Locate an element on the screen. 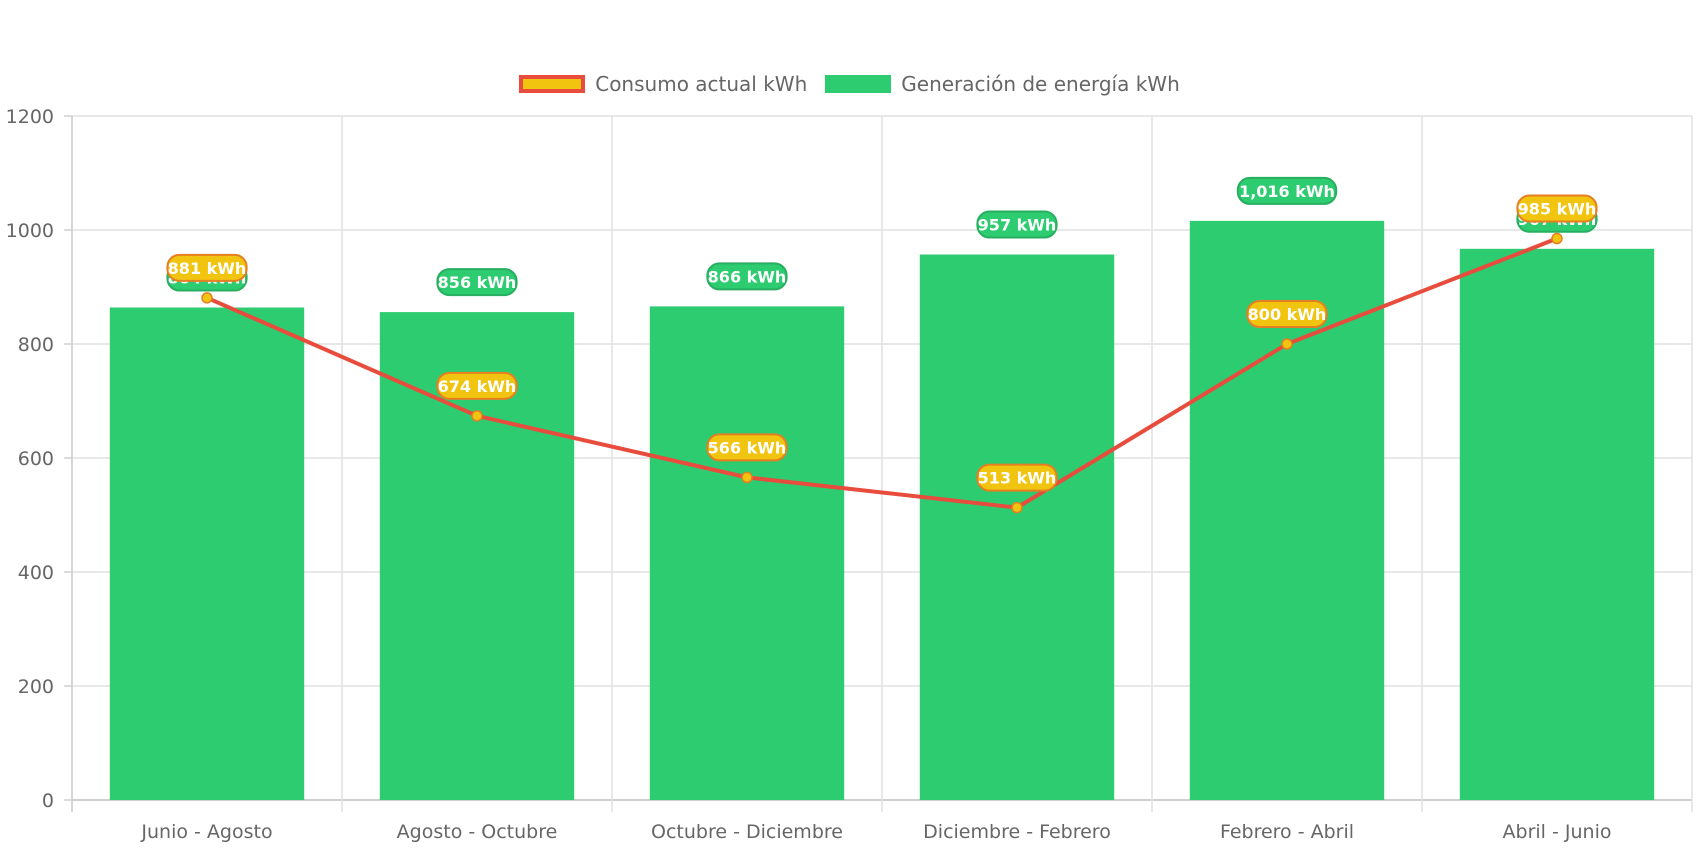  y-tick-label: 1000 is located at coordinates (30, 231).